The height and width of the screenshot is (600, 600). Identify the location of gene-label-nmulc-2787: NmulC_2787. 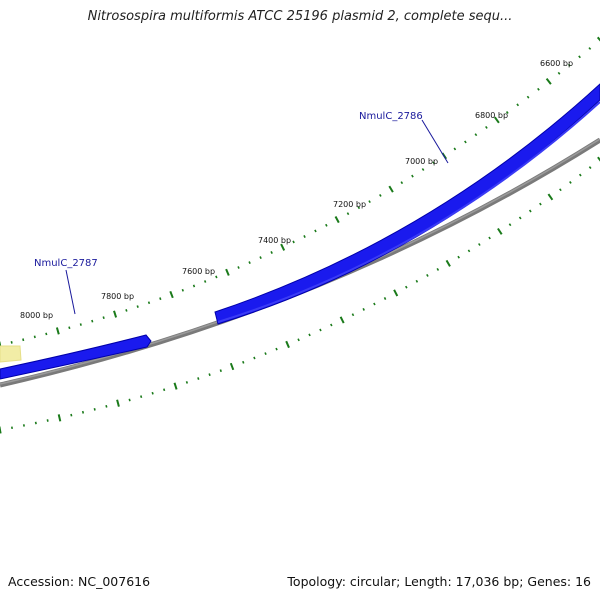
(66, 263).